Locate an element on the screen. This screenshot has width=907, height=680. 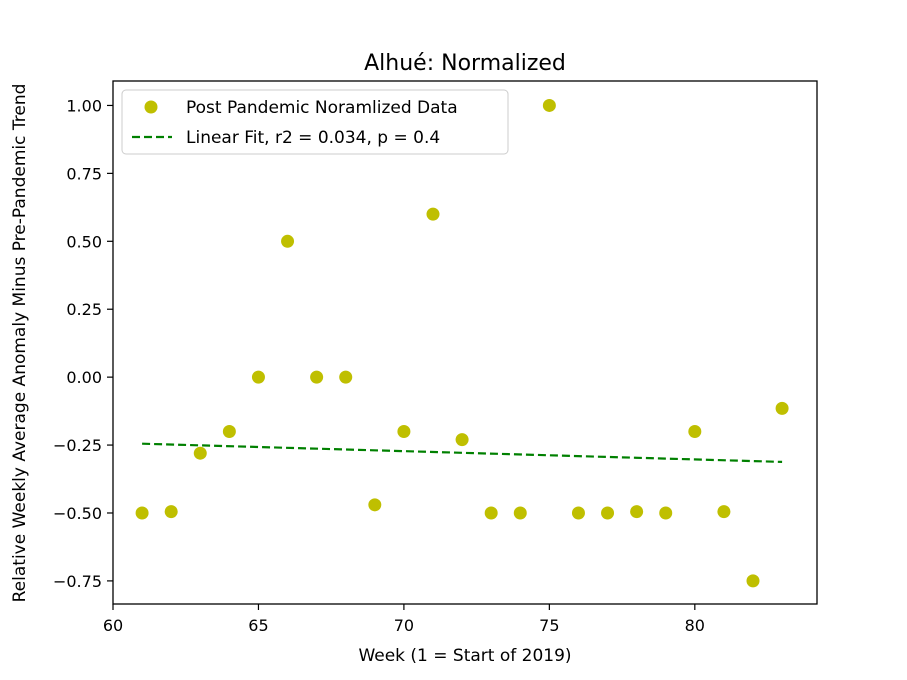
x-tick-label: 70 is located at coordinates (404, 625).